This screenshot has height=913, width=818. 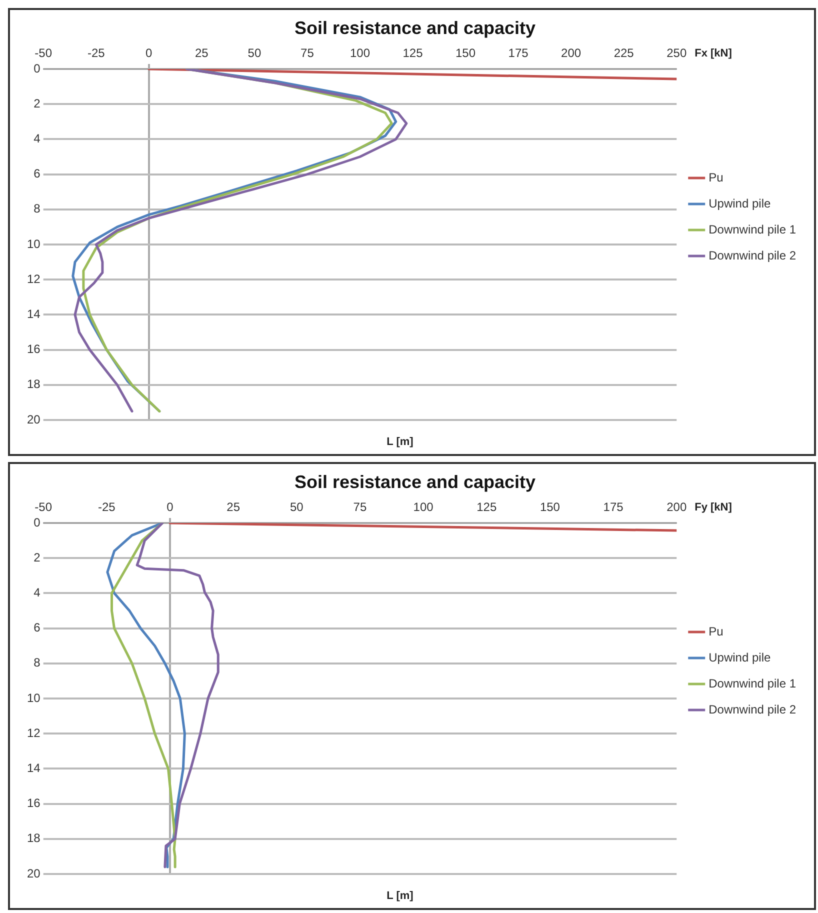 What do you see at coordinates (713, 54) in the screenshot?
I see `x-axis-title: Fx [kN]` at bounding box center [713, 54].